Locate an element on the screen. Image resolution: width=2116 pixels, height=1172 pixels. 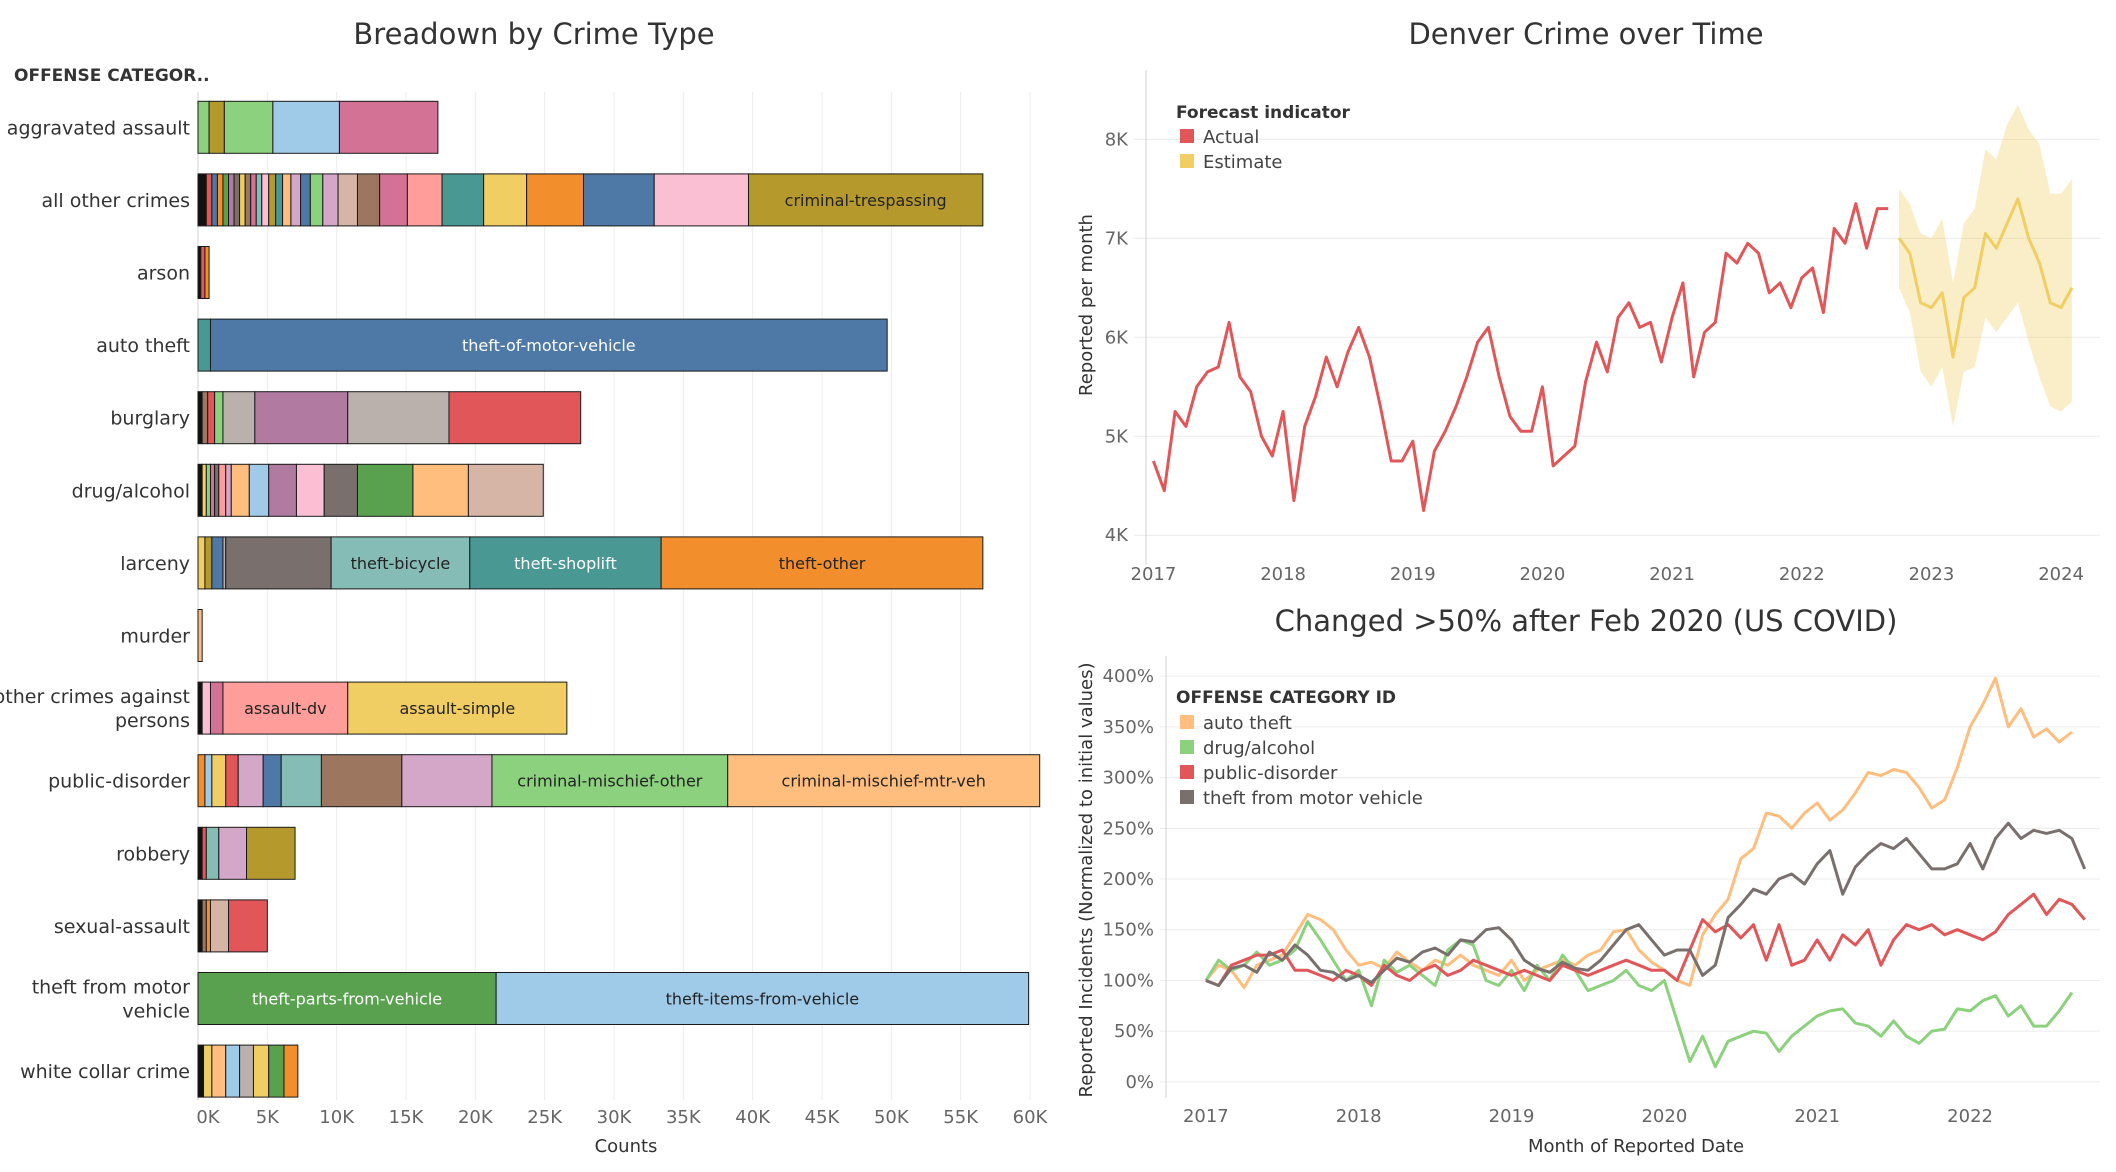
covid-y-tick-label: 100% is located at coordinates (1128, 980).